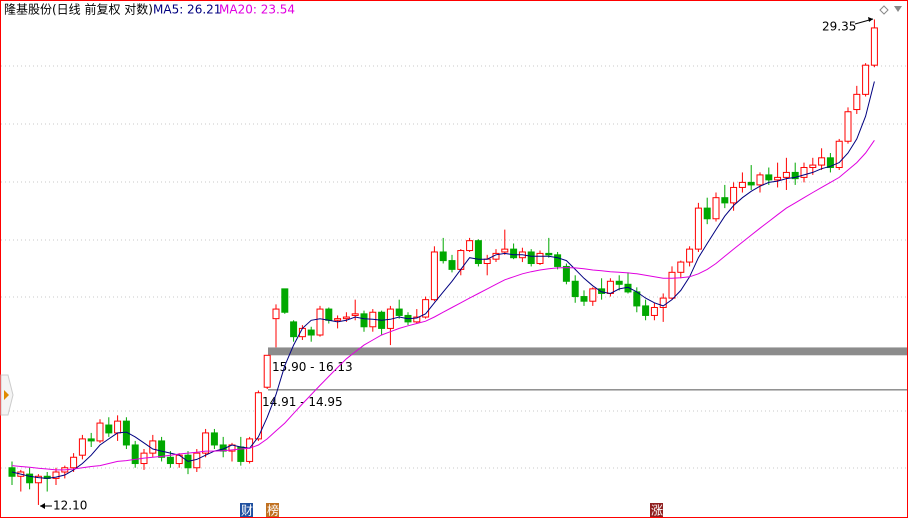 The width and height of the screenshot is (908, 518). Describe the element at coordinates (78, 9) in the screenshot. I see `chart-title: 隆基股份(日线 前复权 对数)` at that location.